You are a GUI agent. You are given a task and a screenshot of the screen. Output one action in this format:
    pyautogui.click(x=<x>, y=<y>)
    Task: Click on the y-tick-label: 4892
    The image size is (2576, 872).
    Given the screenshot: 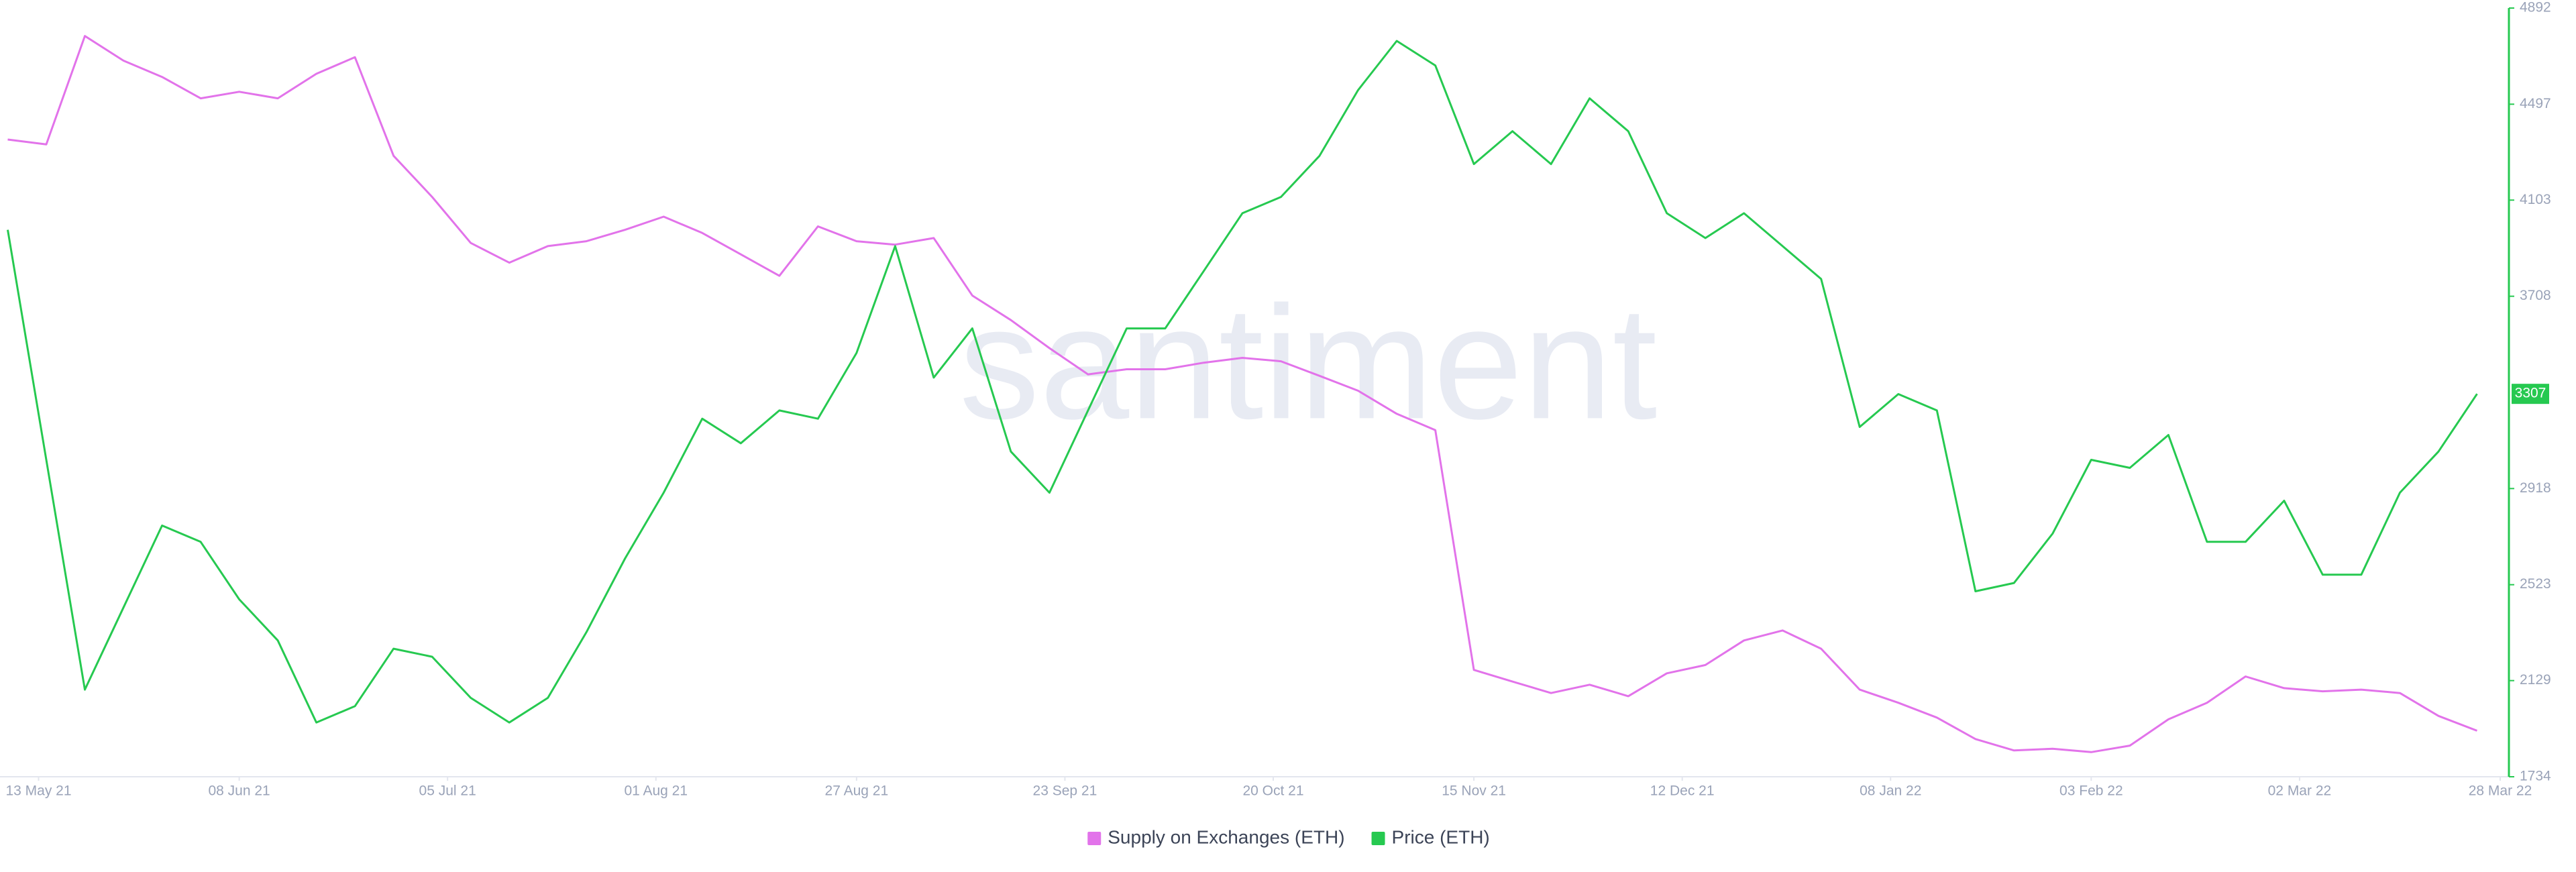 What is the action you would take?
    pyautogui.click(x=2535, y=8)
    